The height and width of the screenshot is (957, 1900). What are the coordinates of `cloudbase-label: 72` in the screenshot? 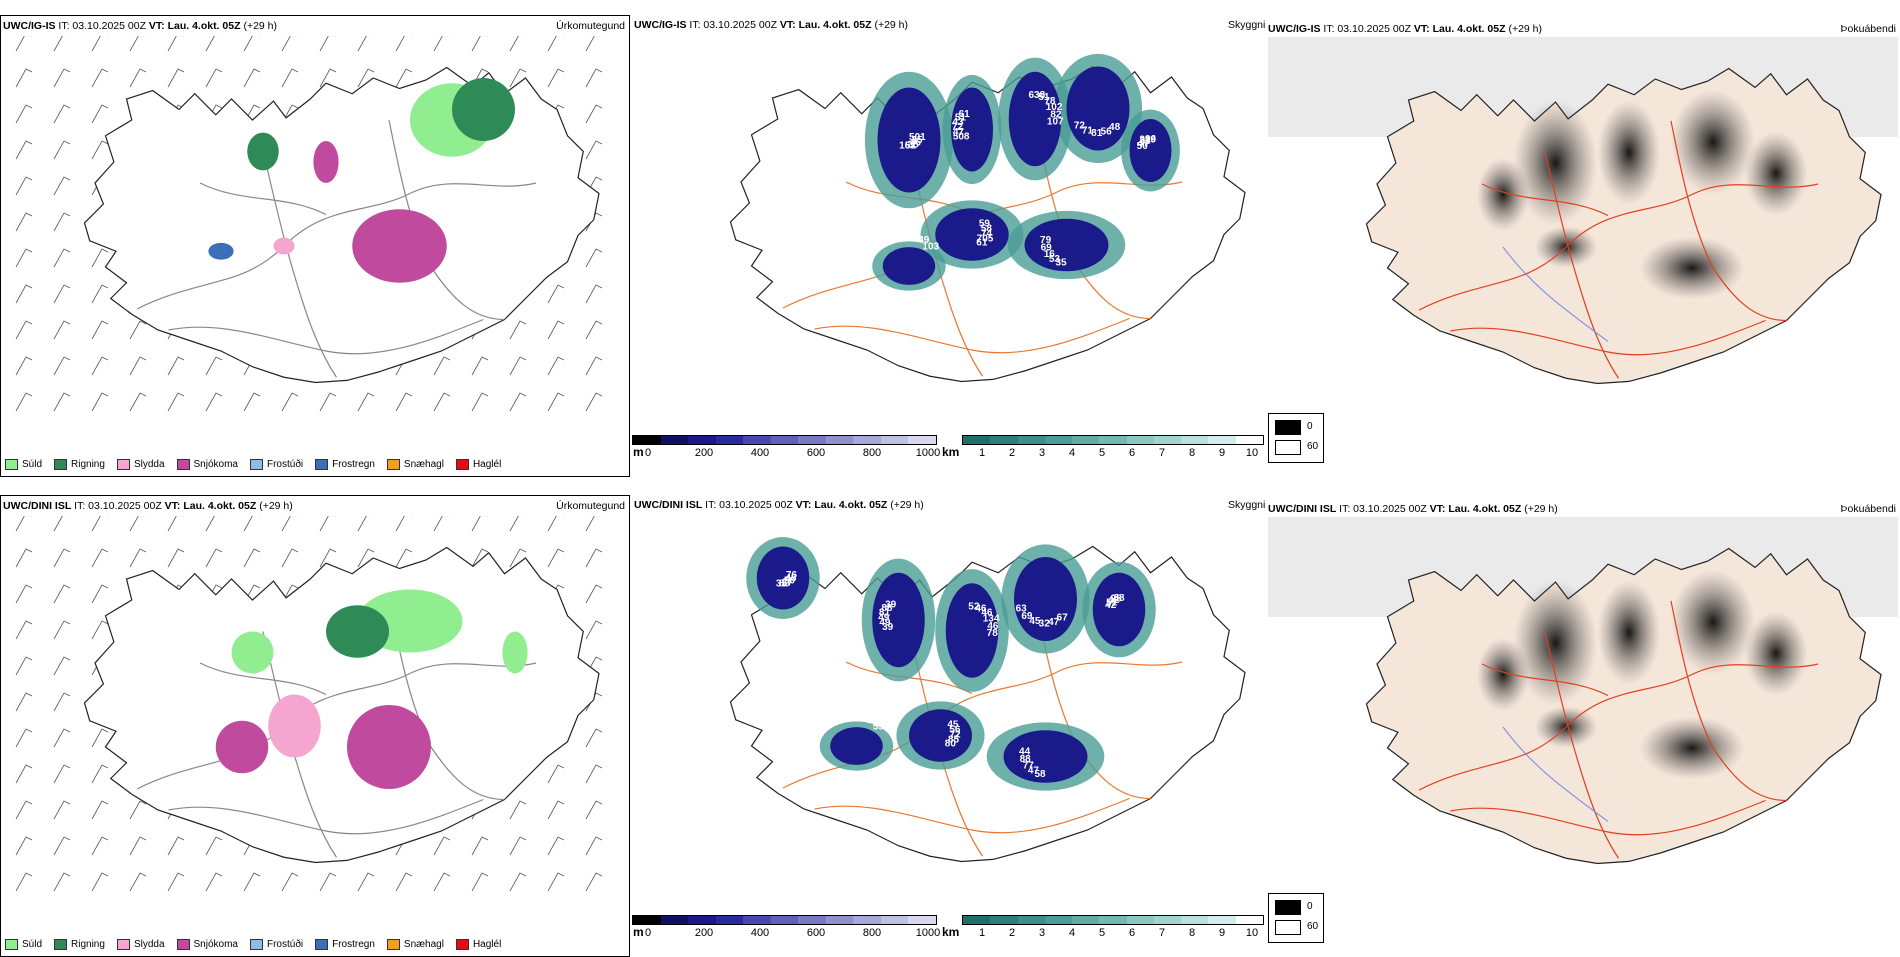 It's located at (958, 127).